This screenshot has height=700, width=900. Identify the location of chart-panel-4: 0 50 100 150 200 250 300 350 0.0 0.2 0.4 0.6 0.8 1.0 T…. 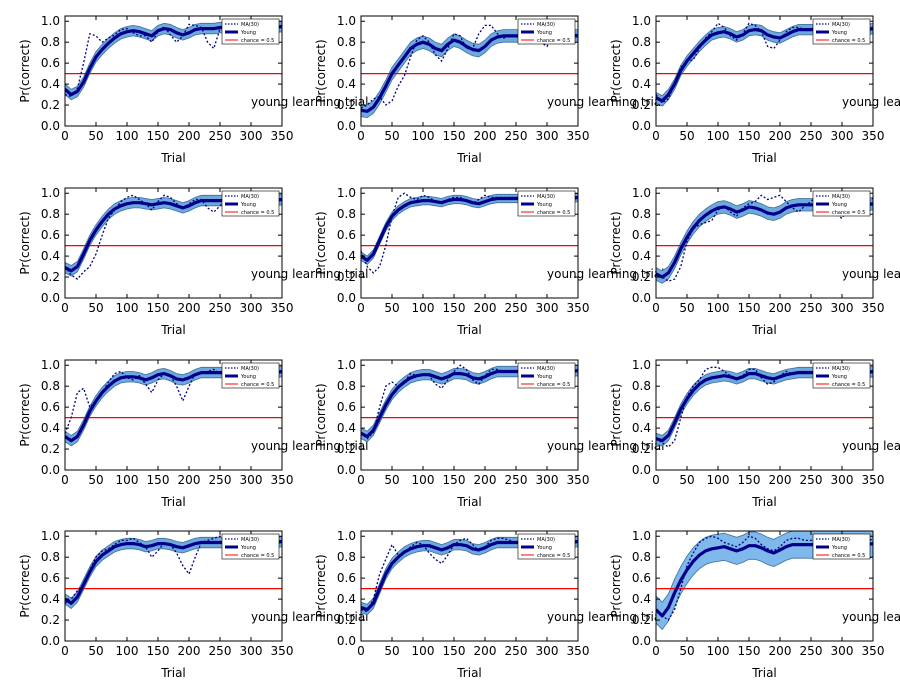
(193, 261).